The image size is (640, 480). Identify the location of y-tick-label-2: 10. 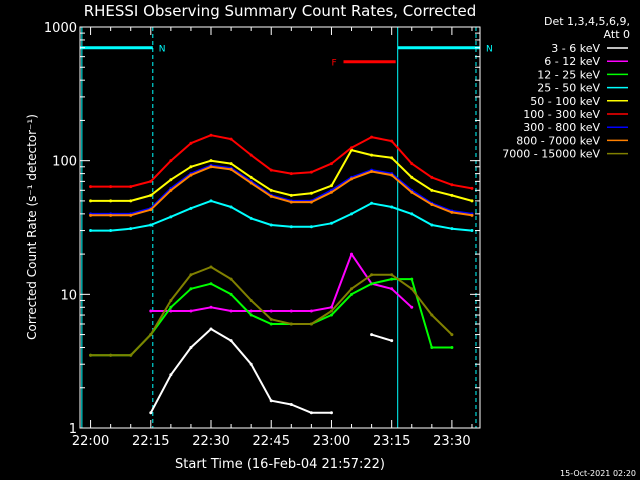
(68, 295).